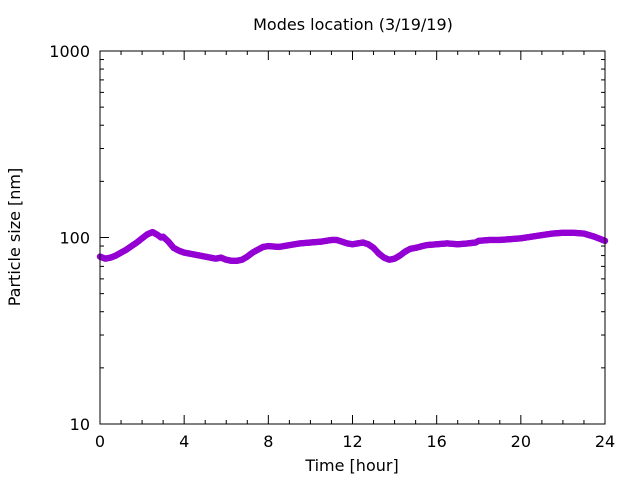 This screenshot has height=480, width=640. What do you see at coordinates (14, 237) in the screenshot?
I see `y-axis-label: Particle size [nm]` at bounding box center [14, 237].